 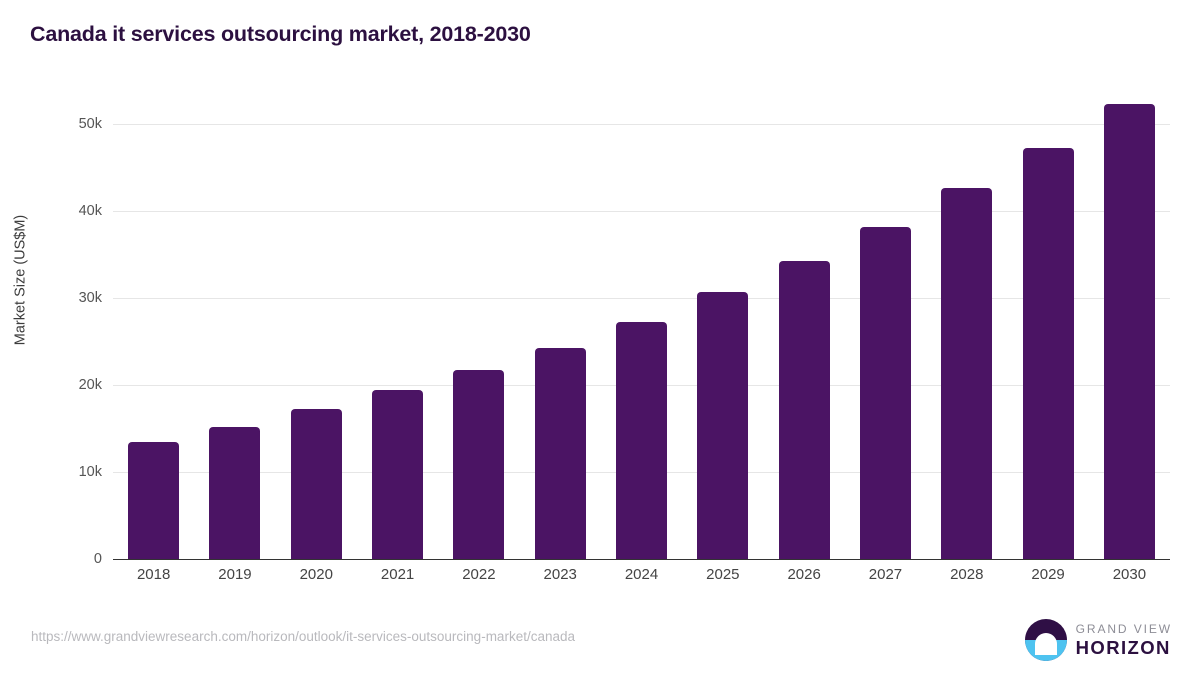 I want to click on bar-2025, so click(x=723, y=425).